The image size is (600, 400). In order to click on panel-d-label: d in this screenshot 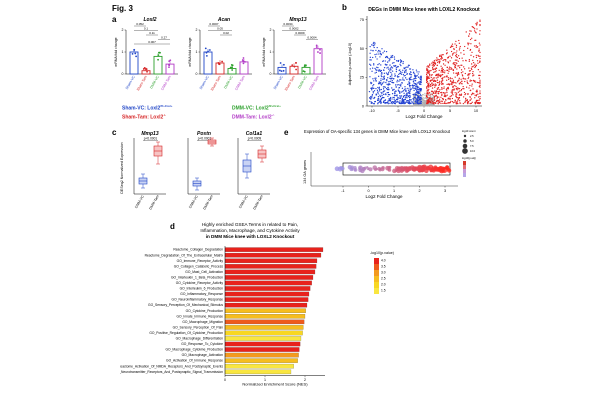, I will do `click(172, 226)`.